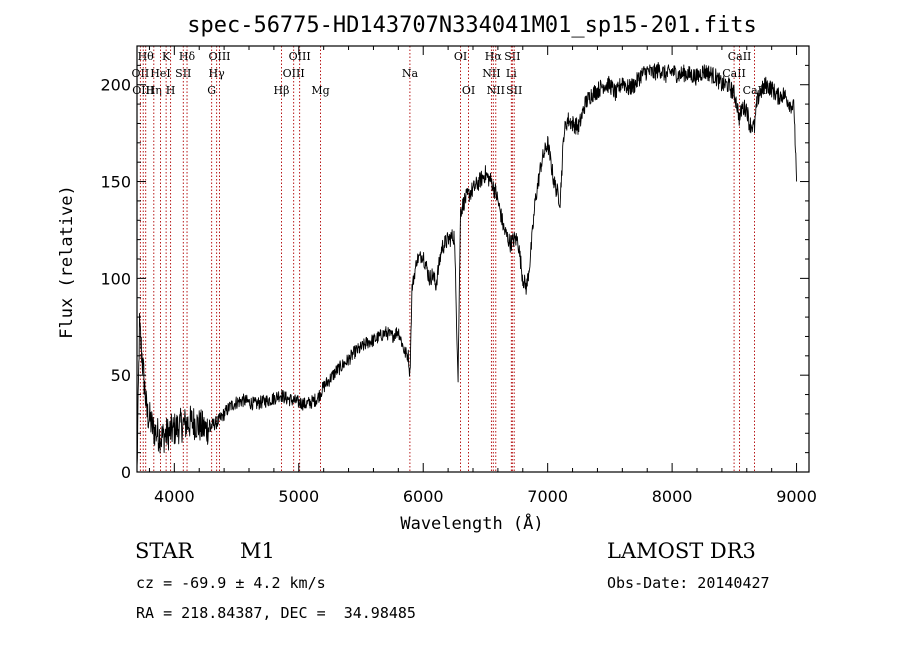 The width and height of the screenshot is (900, 649). I want to click on line-marker-label-17: OI, so click(460, 56).